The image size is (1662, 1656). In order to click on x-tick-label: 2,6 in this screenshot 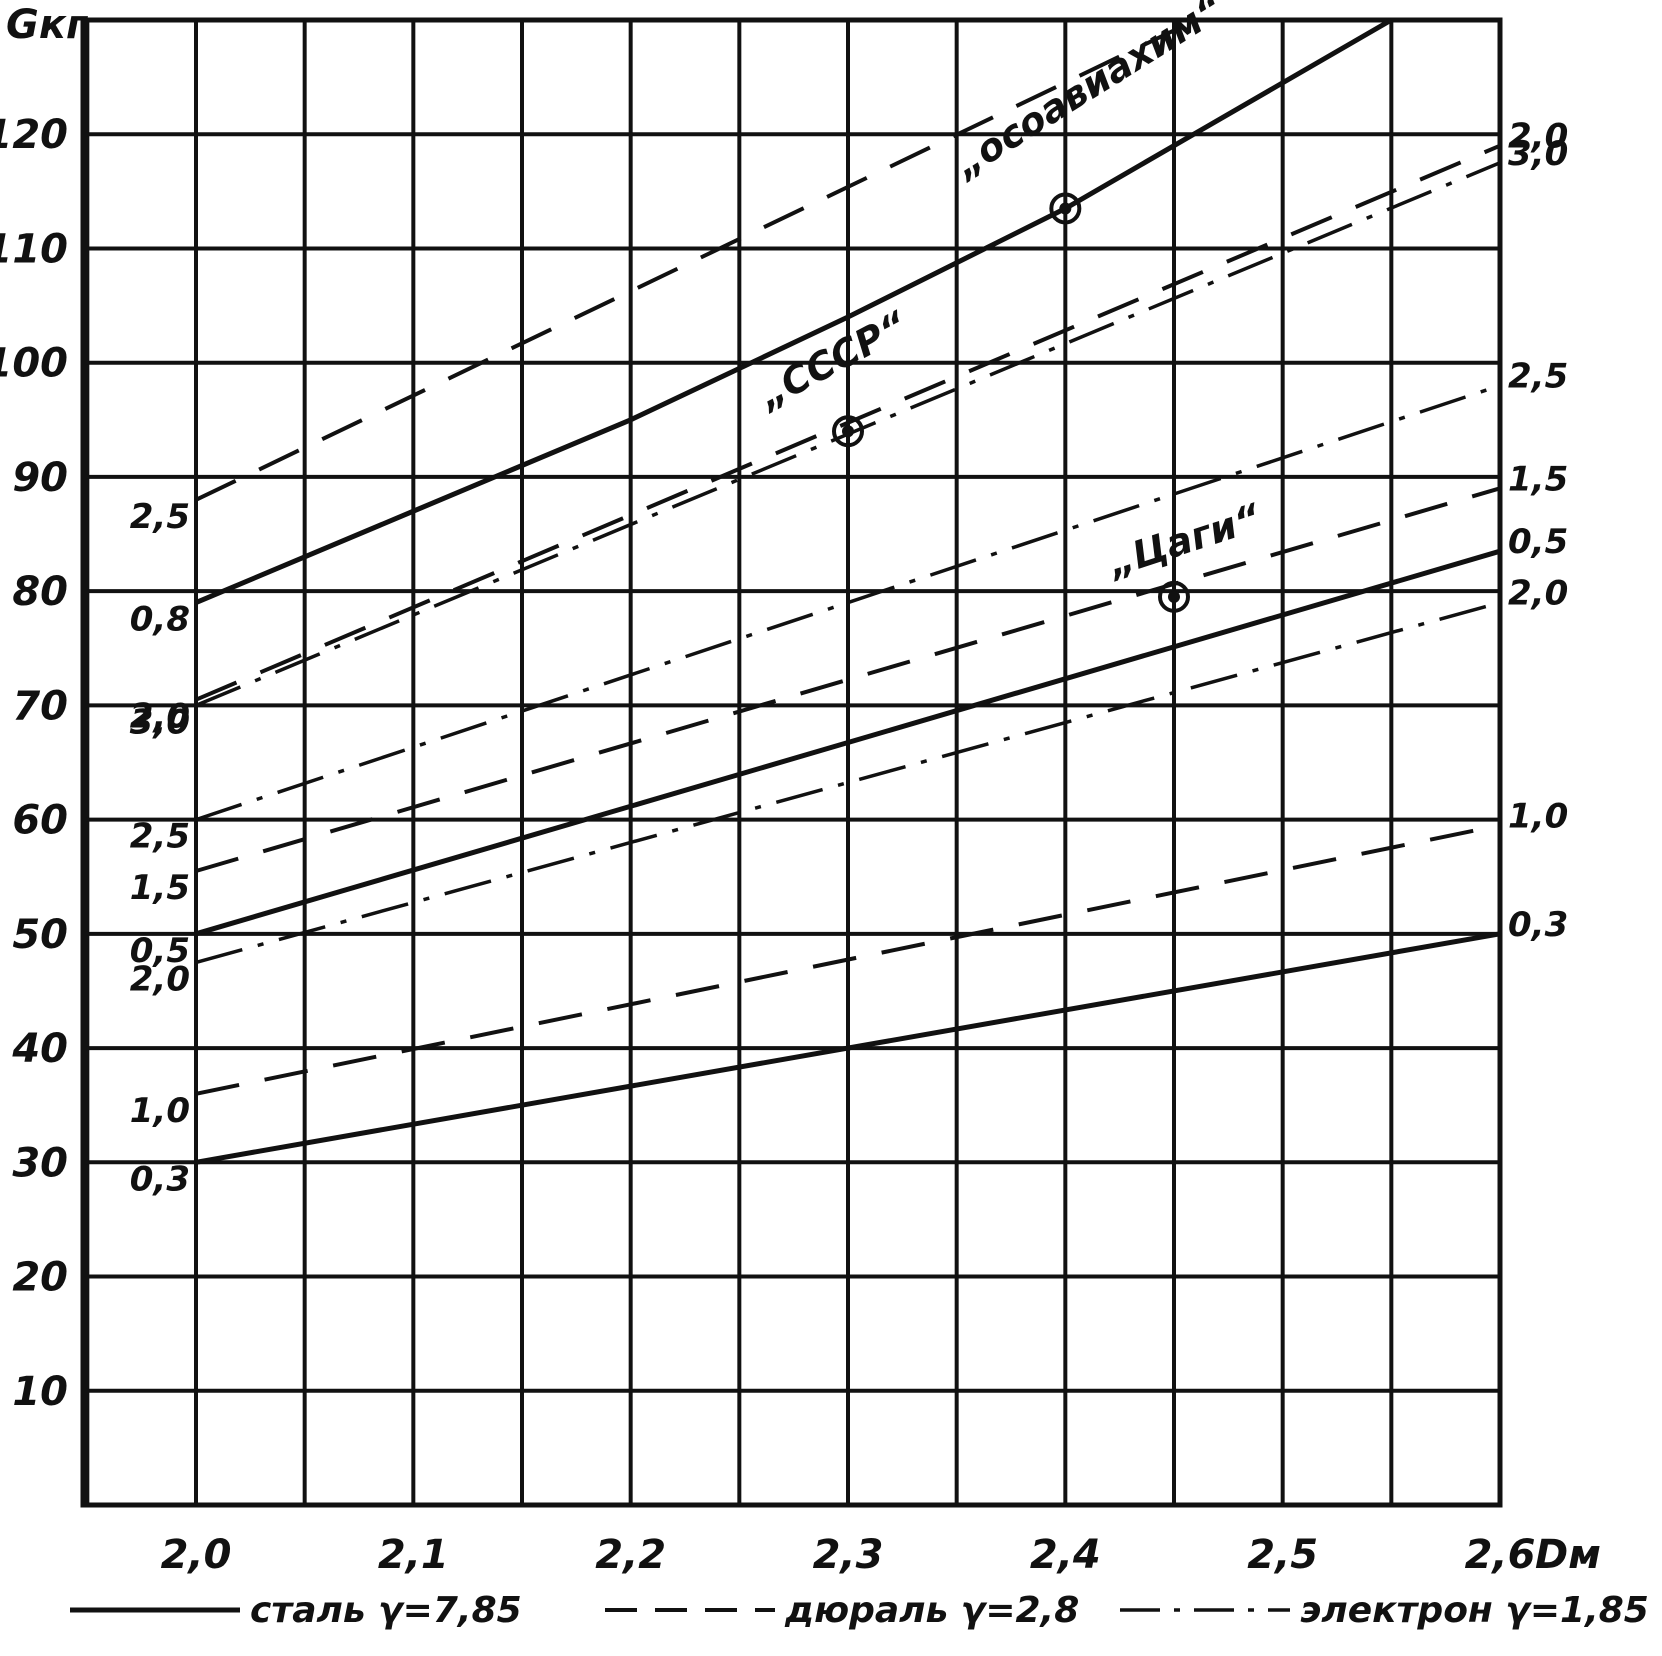, I will do `click(1500, 1555)`.